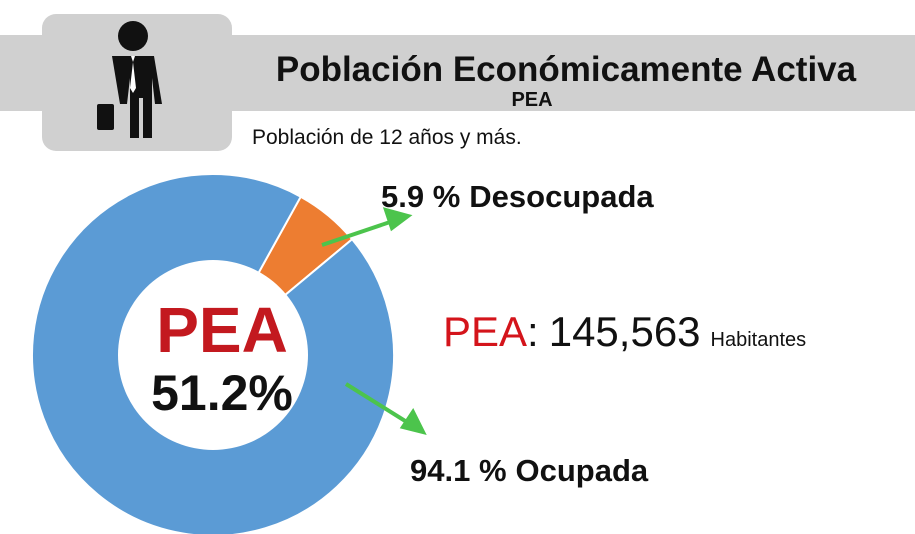 This screenshot has width=915, height=534. What do you see at coordinates (582, 470) in the screenshot?
I see `category-label: Ocupada` at bounding box center [582, 470].